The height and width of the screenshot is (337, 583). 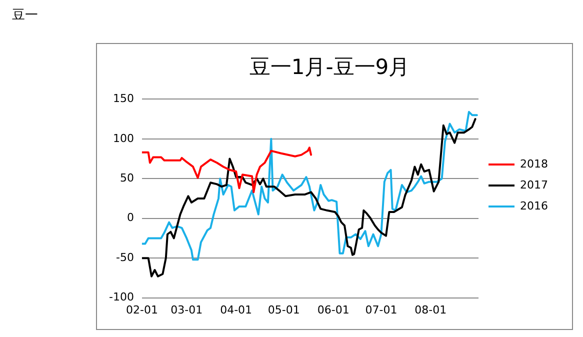 What do you see at coordinates (125, 257) in the screenshot?
I see `y-tick-label: -50` at bounding box center [125, 257].